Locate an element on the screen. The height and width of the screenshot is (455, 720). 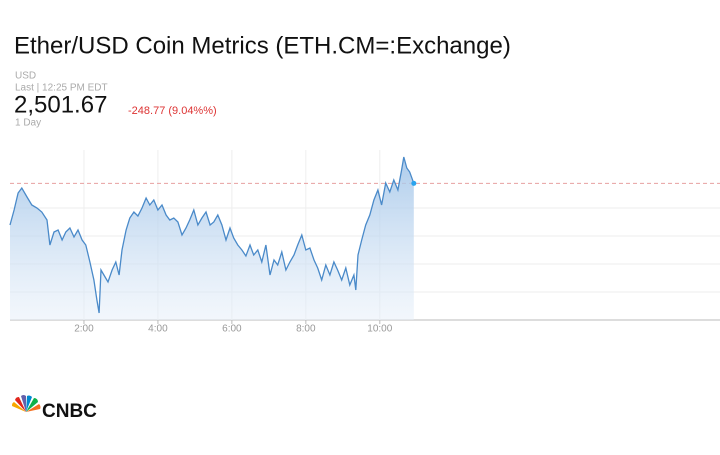
last-price: 2,501.67 is located at coordinates (60, 104).